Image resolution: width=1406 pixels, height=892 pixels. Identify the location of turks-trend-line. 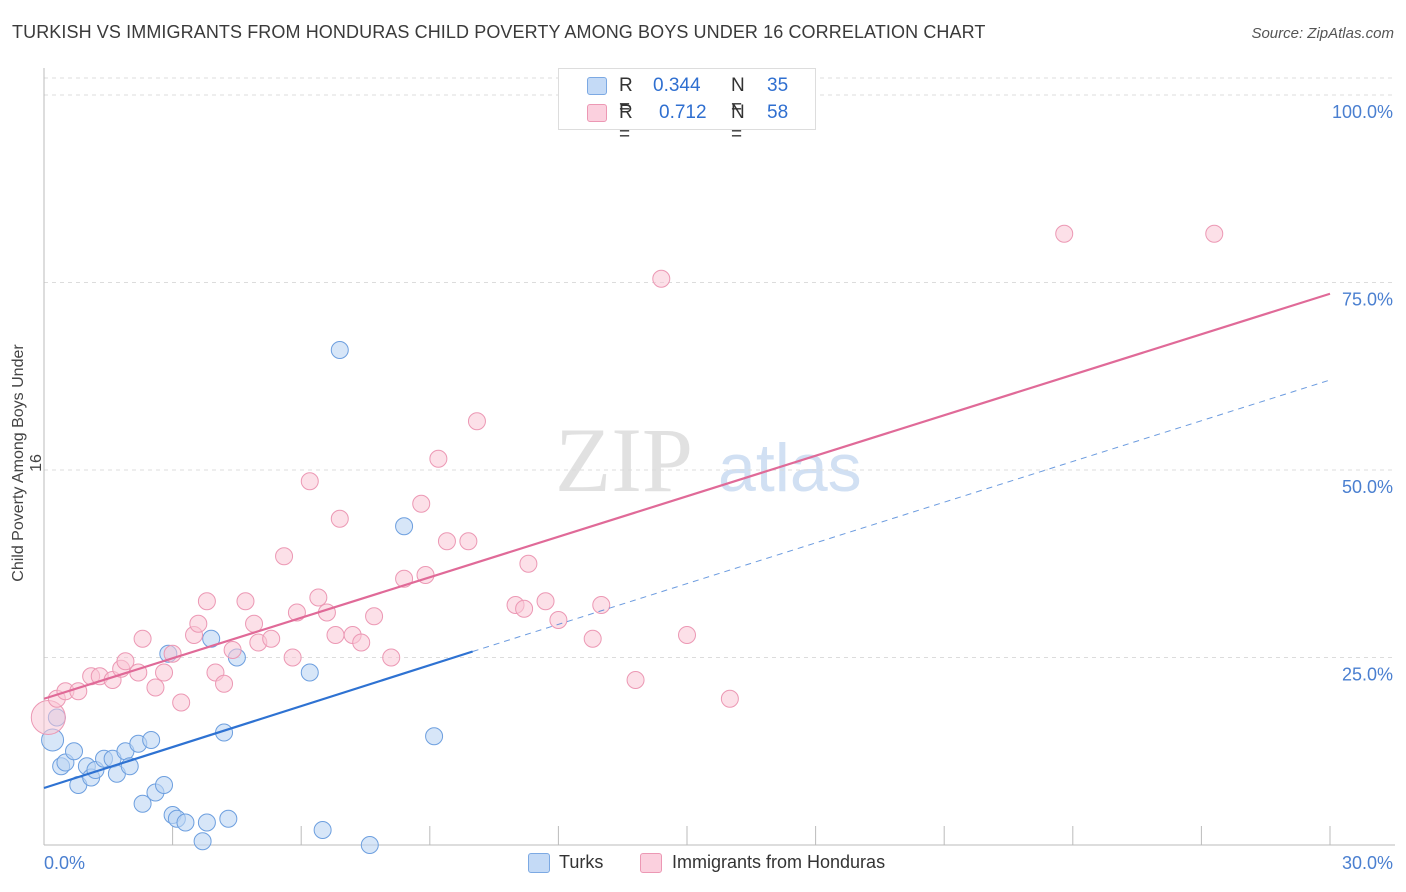
(258, 720).